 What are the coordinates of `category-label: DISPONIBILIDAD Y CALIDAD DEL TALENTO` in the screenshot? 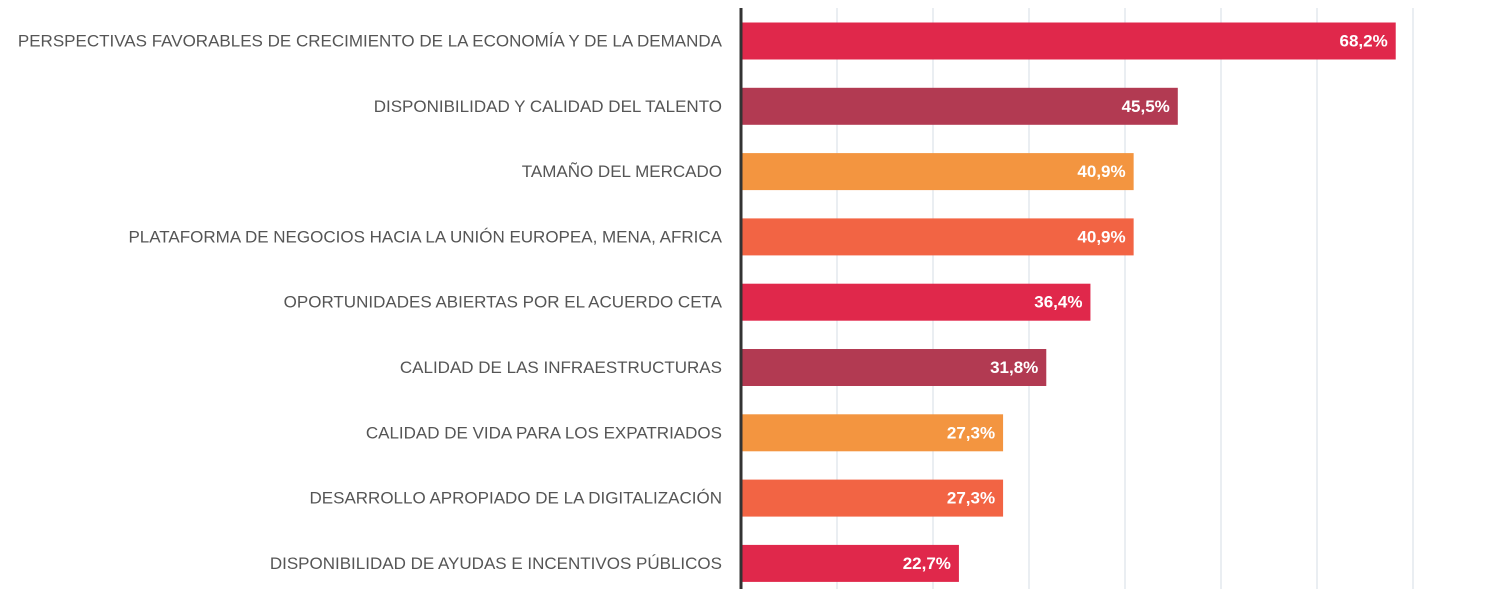 It's located at (548, 106).